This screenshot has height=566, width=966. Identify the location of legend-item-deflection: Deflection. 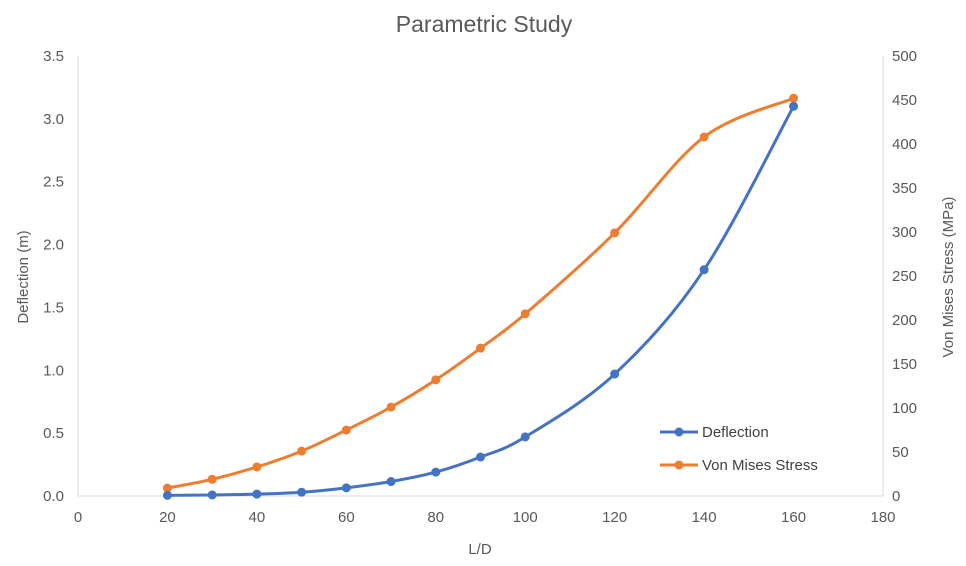
(714, 432).